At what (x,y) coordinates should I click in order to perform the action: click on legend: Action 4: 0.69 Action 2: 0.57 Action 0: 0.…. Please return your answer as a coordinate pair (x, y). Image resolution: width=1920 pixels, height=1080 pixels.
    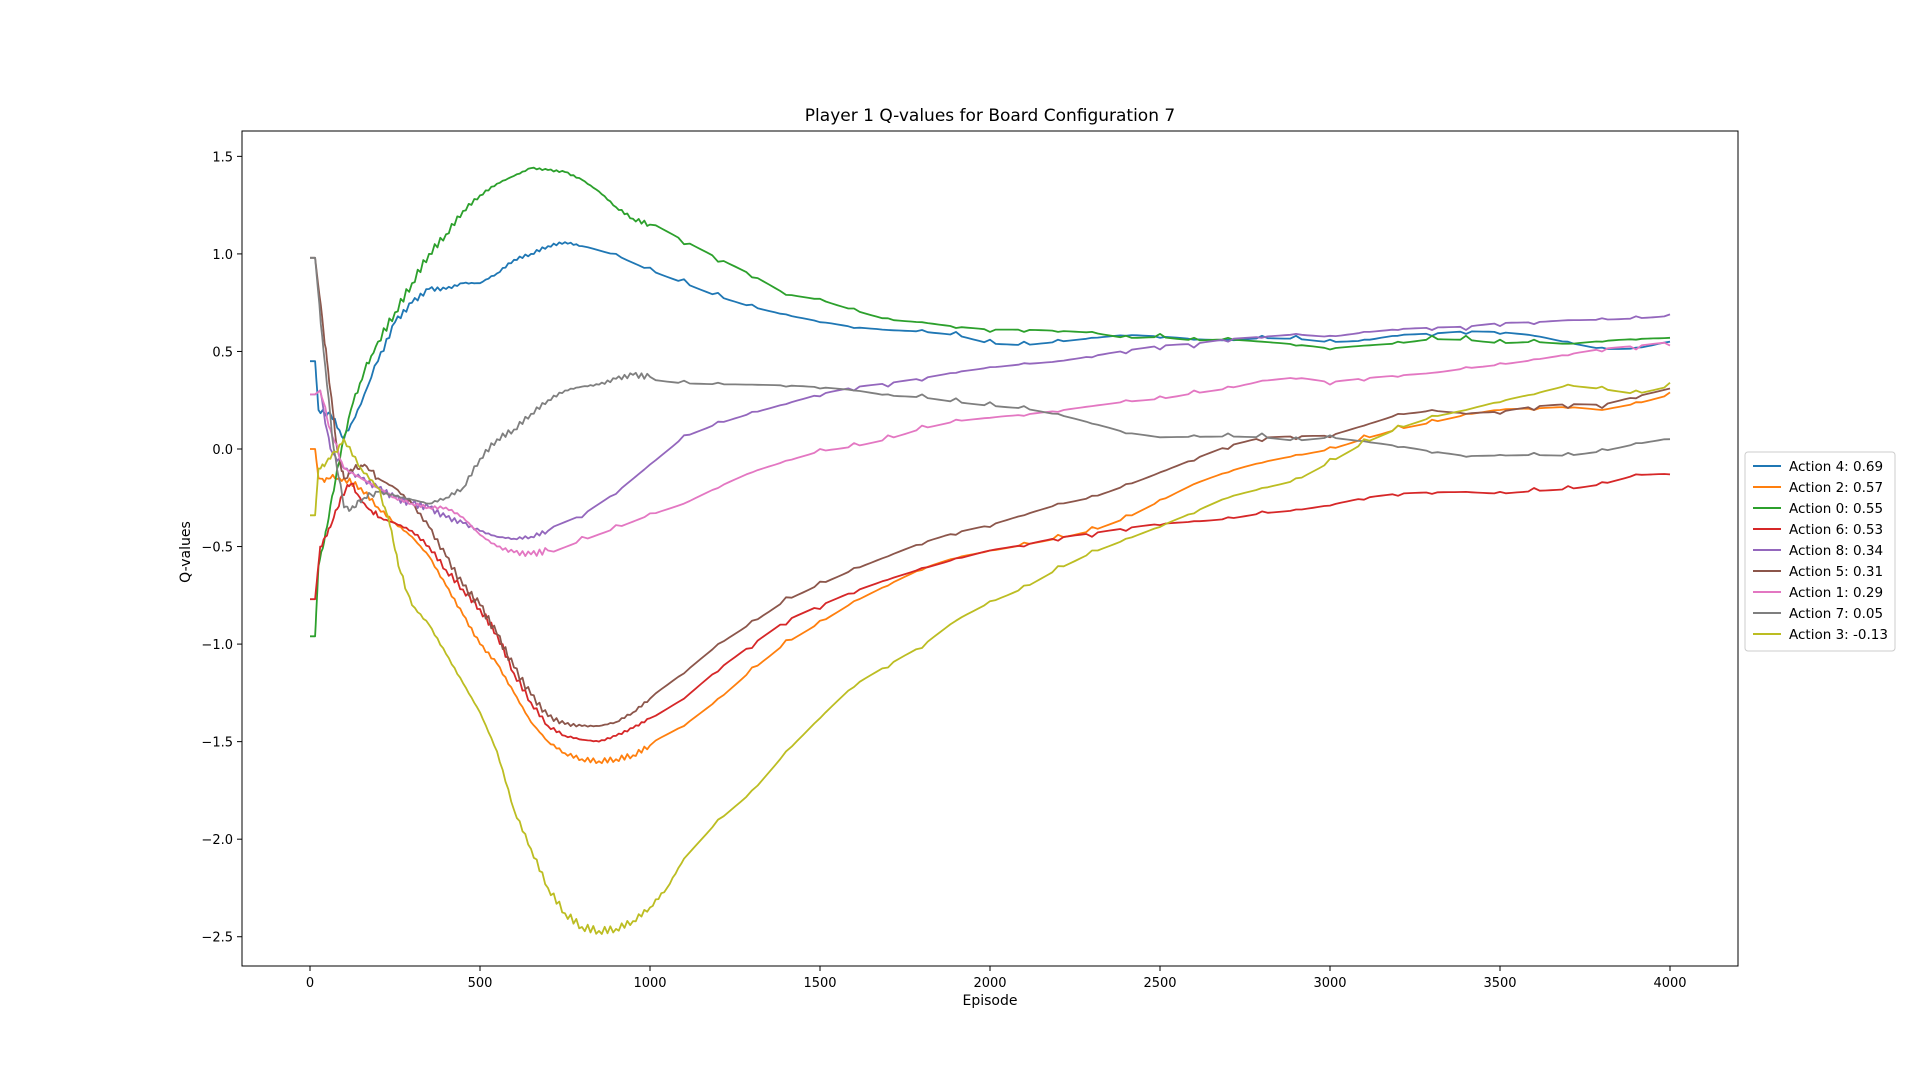
    Looking at the image, I should click on (1820, 551).